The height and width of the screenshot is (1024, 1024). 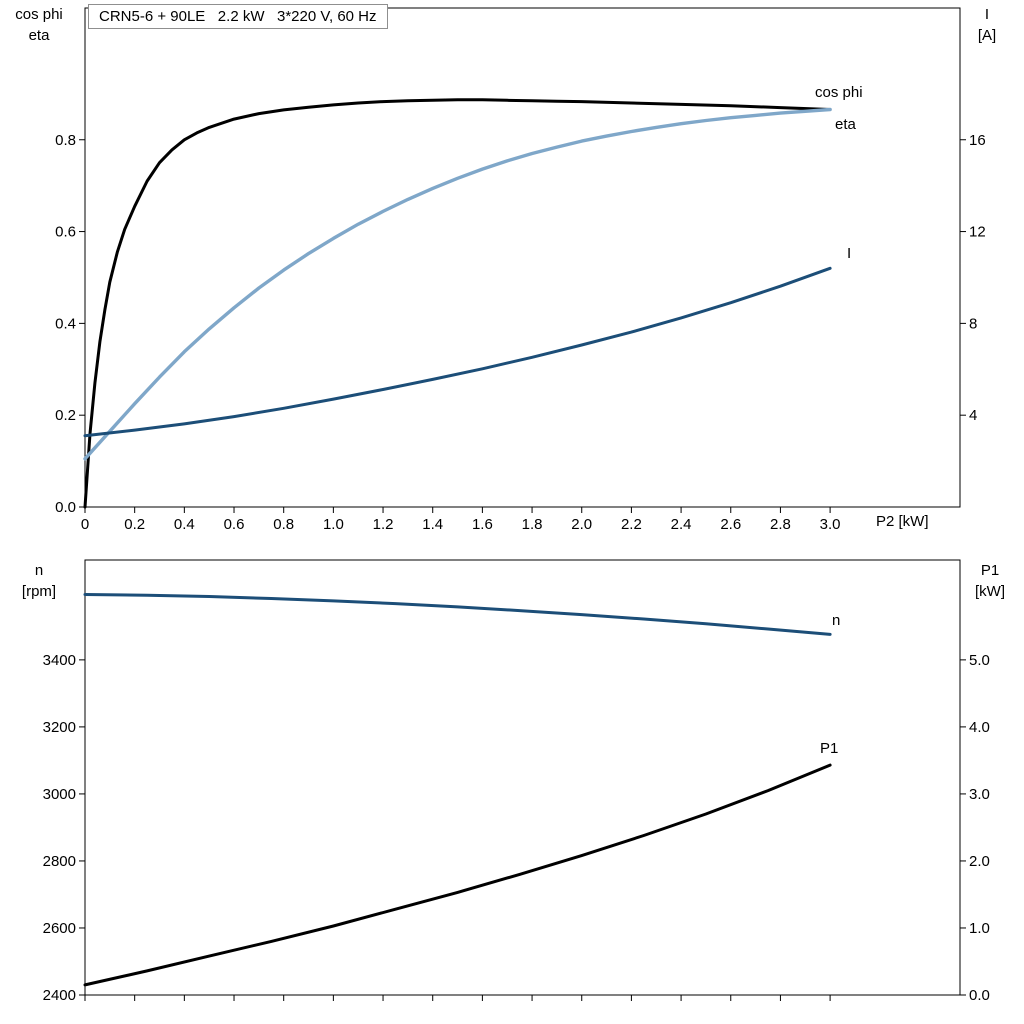 What do you see at coordinates (383, 524) in the screenshot?
I see `x-tick-label: 1.2` at bounding box center [383, 524].